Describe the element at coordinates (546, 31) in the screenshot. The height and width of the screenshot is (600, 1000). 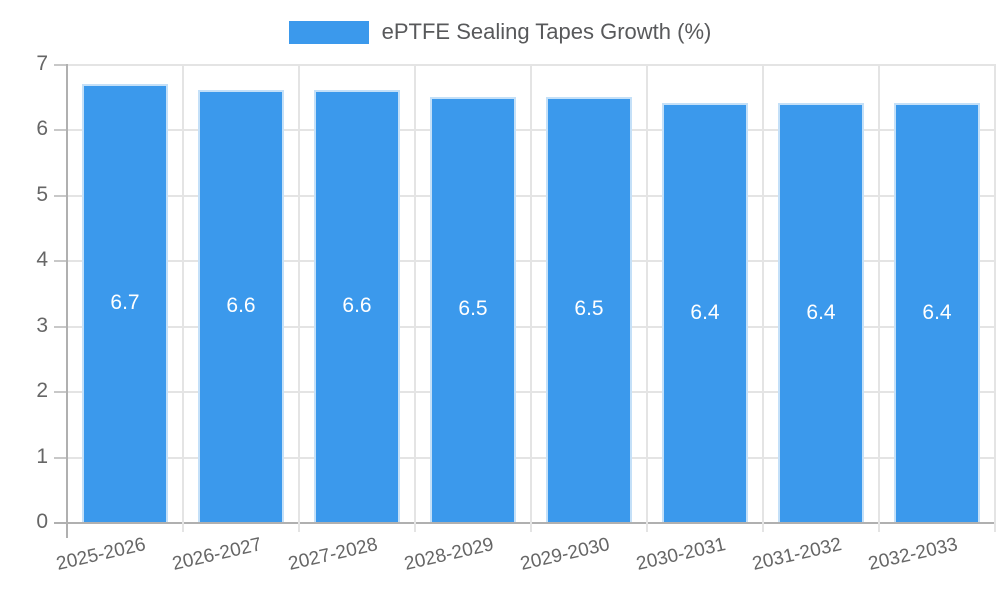
I see `legend-label: ePTFE Sealing Tapes Growth (%)` at that location.